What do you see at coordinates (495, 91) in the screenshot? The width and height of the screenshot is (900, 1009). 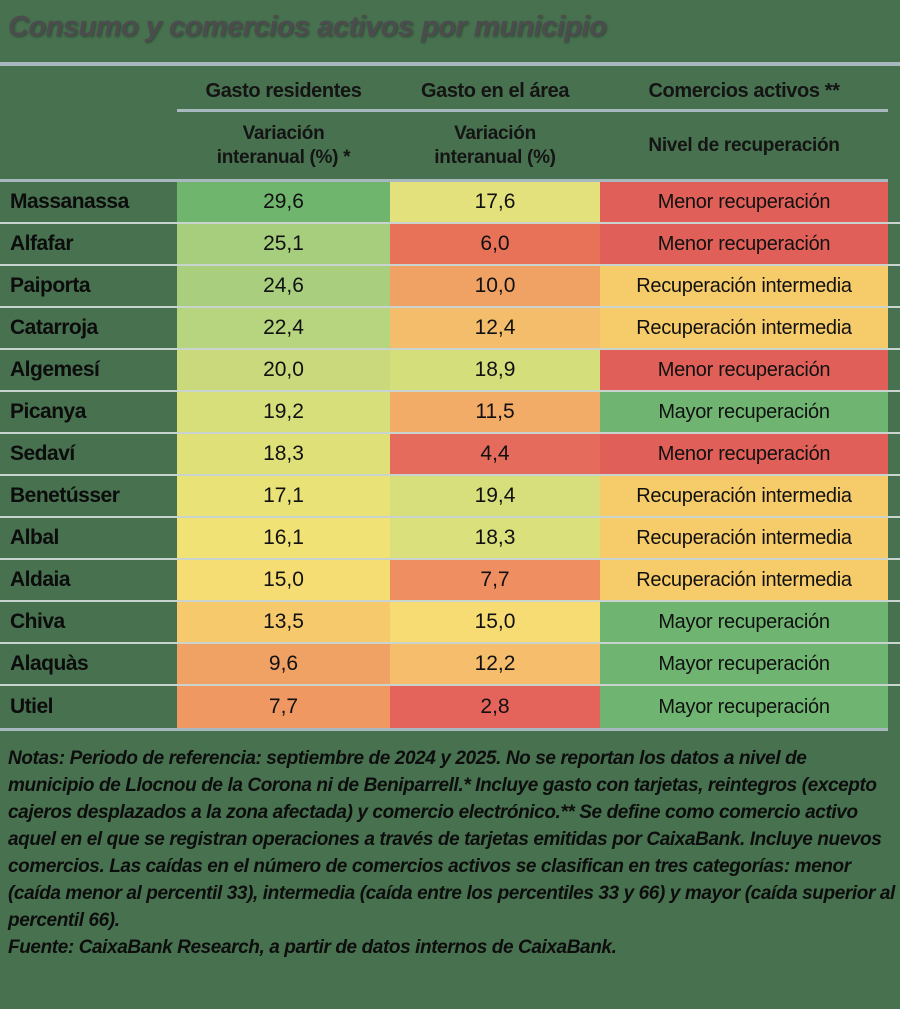 I see `column-header-gasto-area: Gasto en el área` at bounding box center [495, 91].